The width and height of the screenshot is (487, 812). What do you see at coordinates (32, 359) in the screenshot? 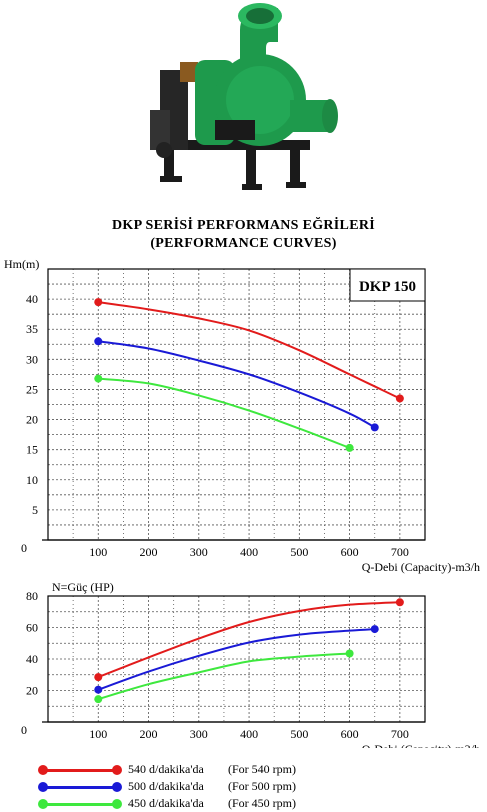
I see `y-tick-label: 30` at bounding box center [32, 359].